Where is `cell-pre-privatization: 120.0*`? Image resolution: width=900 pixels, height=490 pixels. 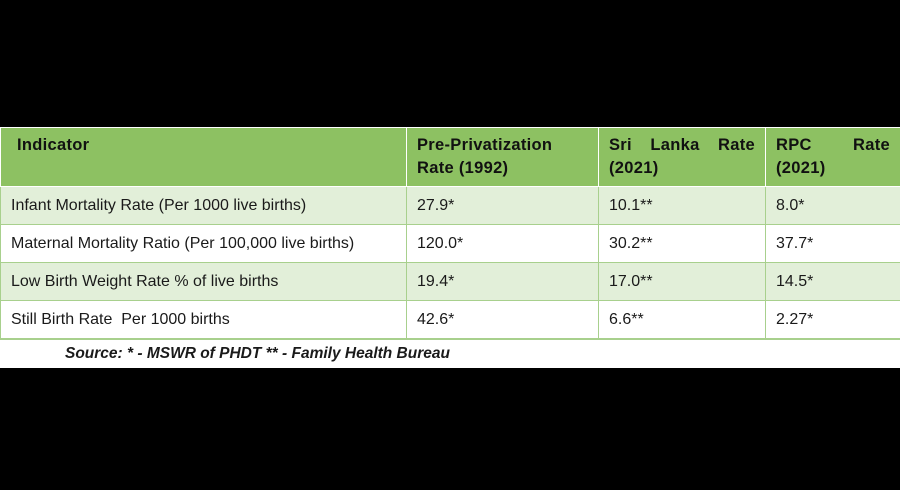 cell-pre-privatization: 120.0* is located at coordinates (502, 243).